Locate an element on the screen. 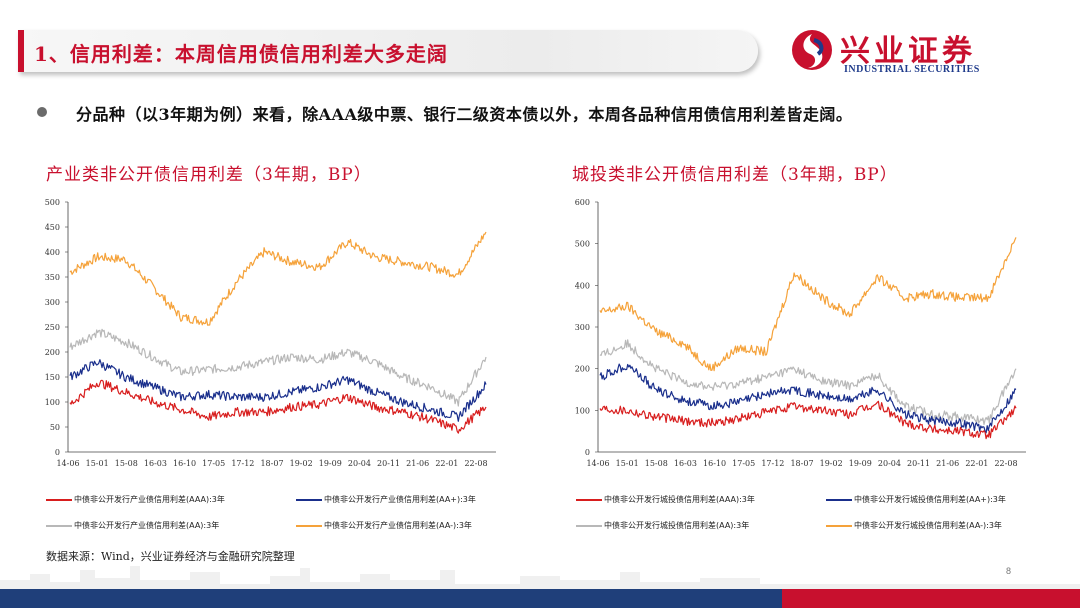  footer-bar-blue is located at coordinates (391, 598).